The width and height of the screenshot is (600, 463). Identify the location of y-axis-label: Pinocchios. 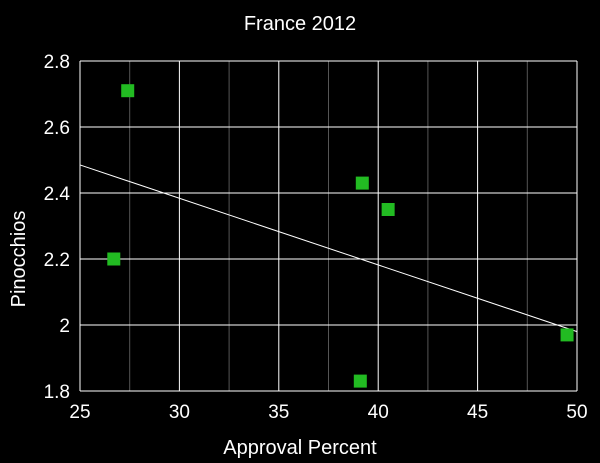
(19, 259).